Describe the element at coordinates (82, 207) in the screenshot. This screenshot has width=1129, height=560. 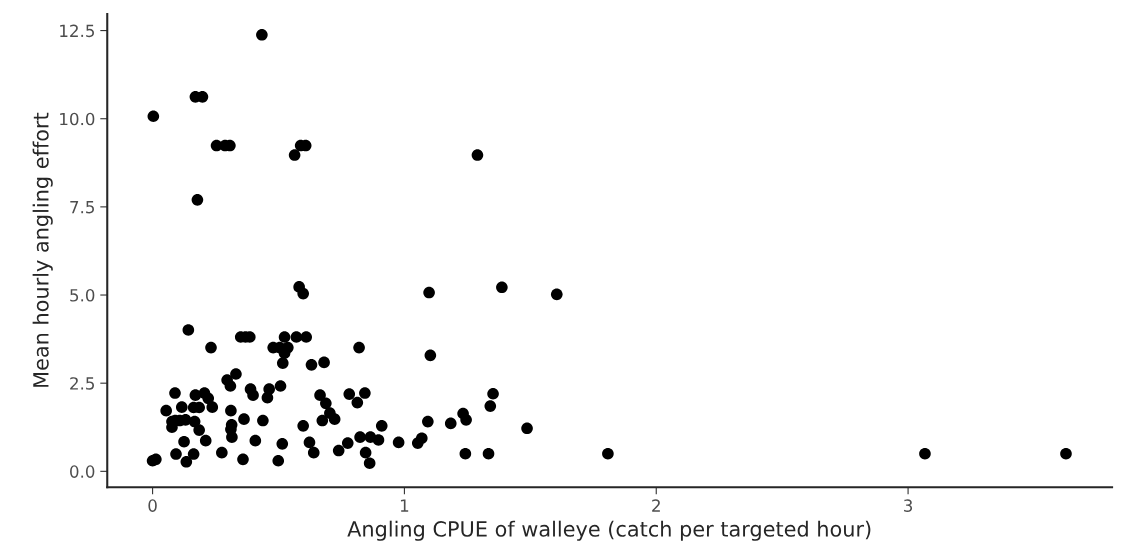
I see `y-tick-label: 7.5` at that location.